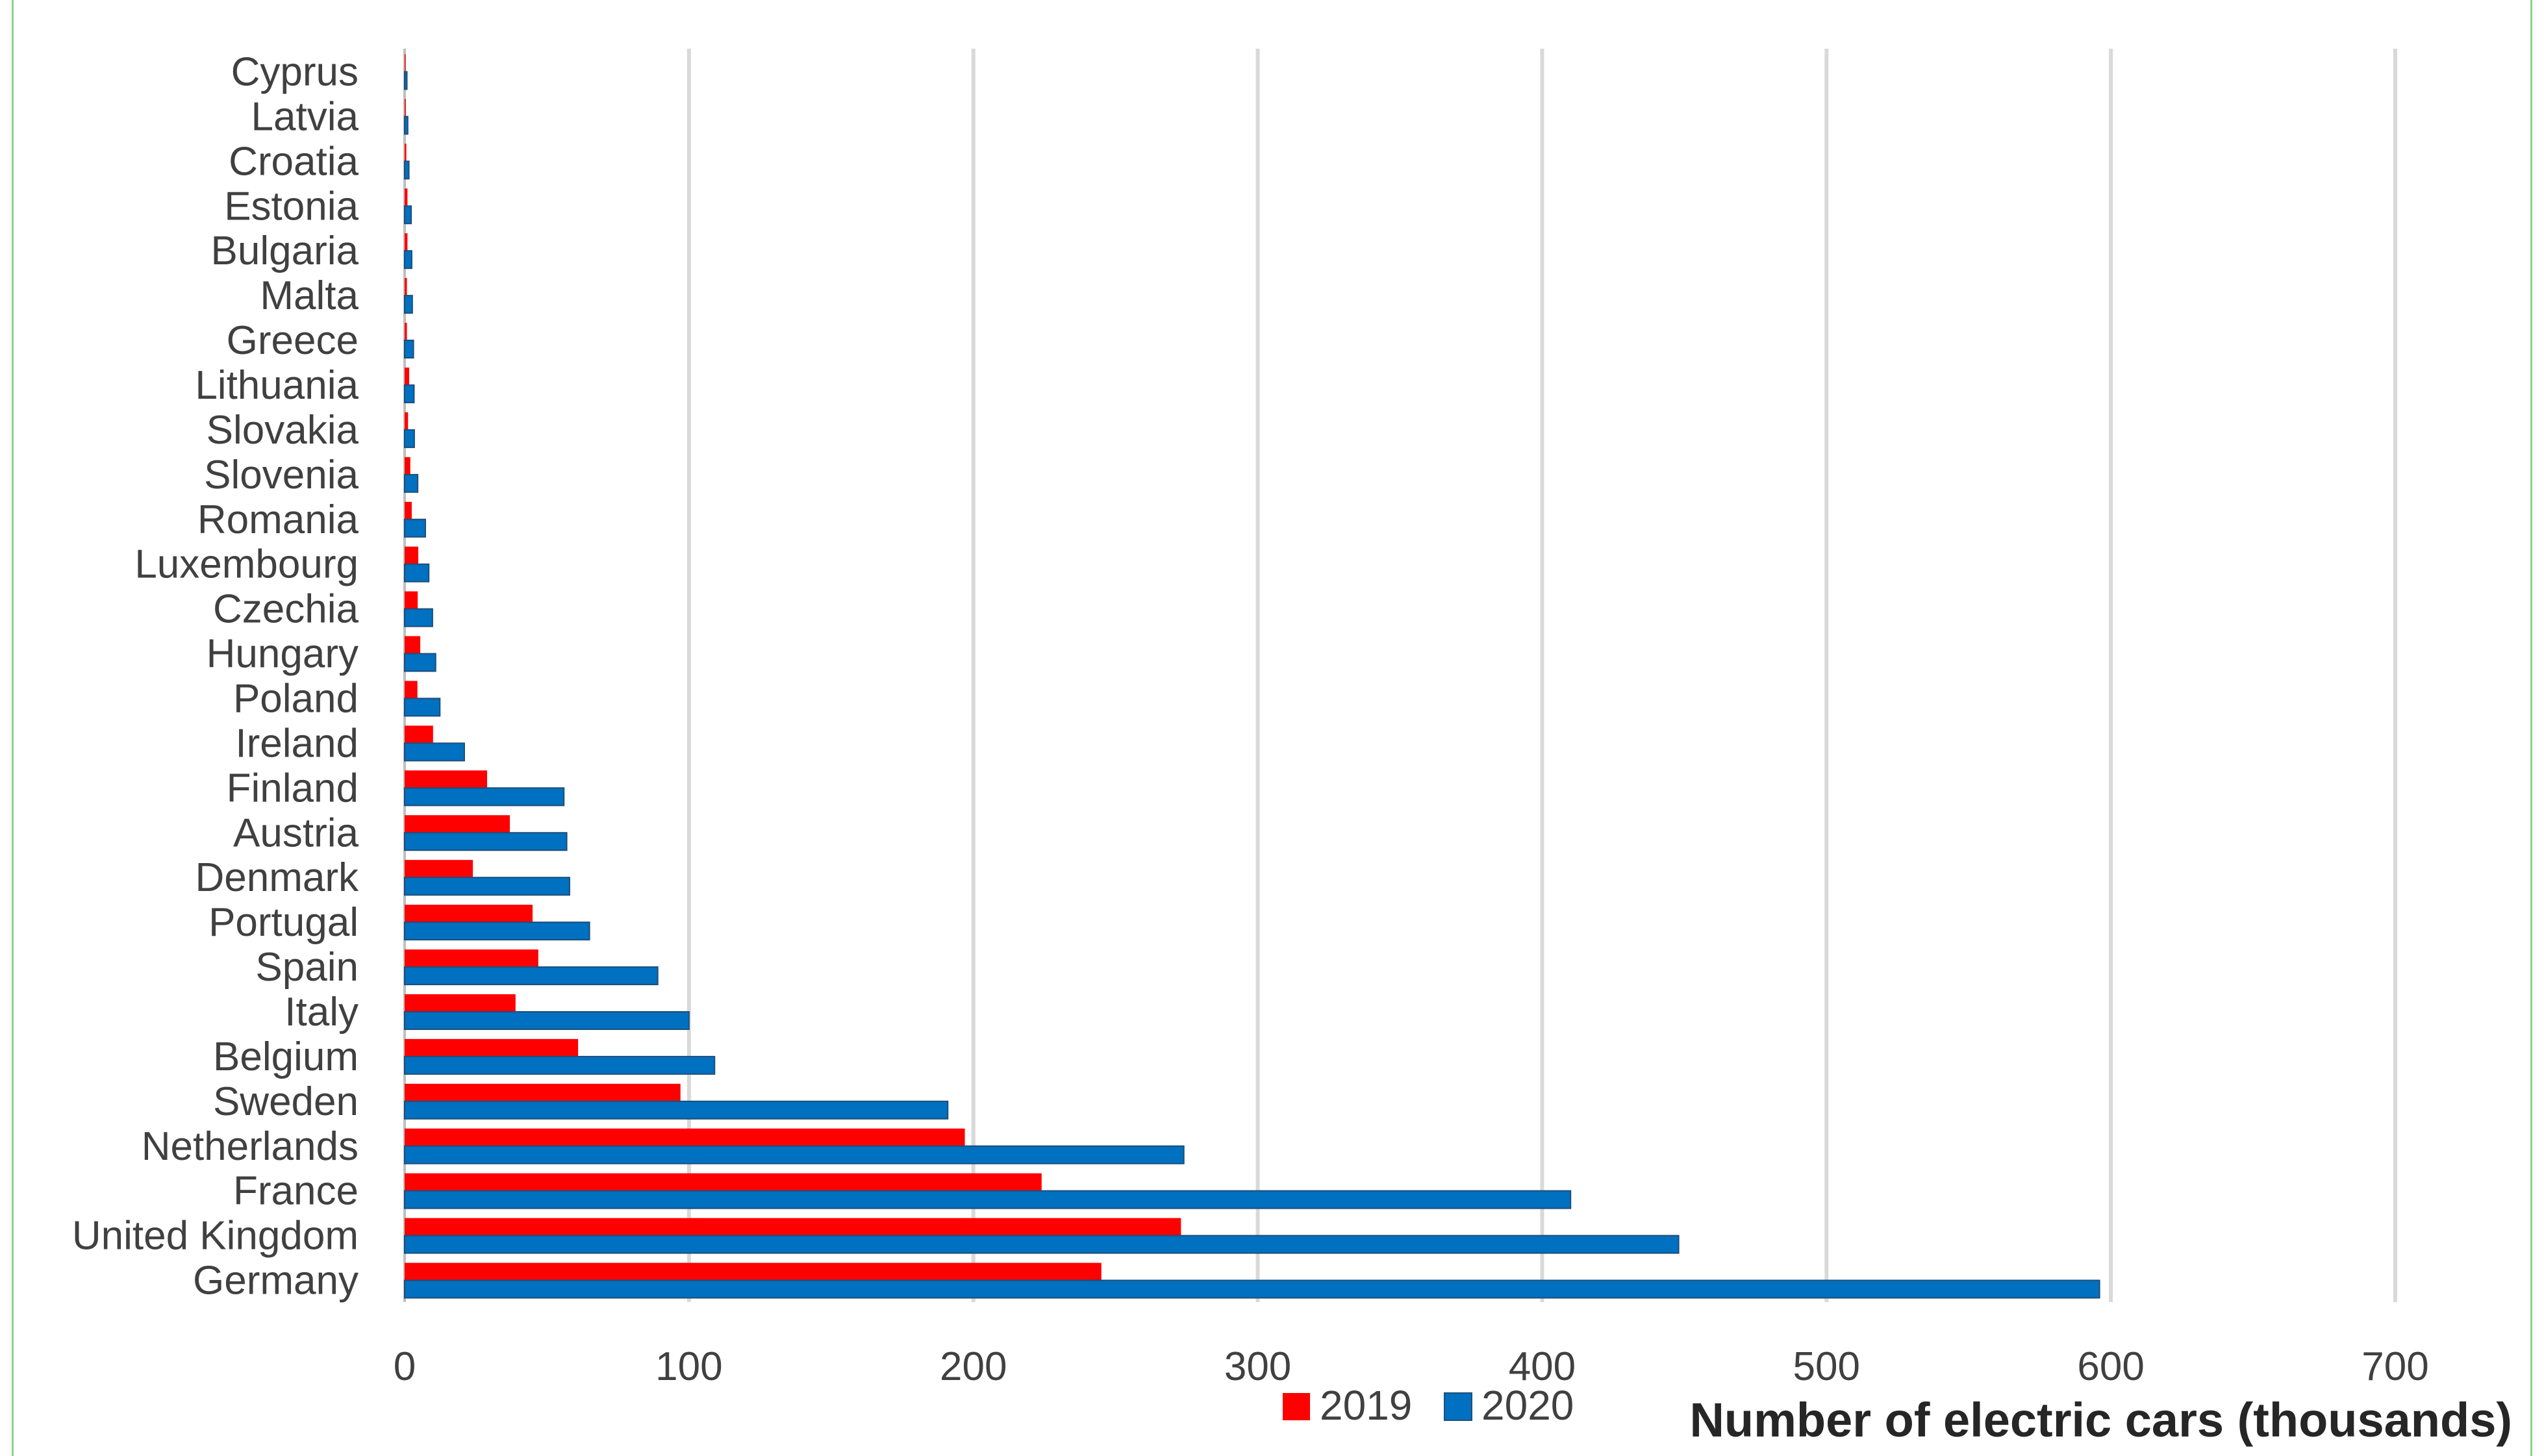 The width and height of the screenshot is (2544, 1456). I want to click on category-label: Lithuania, so click(277, 385).